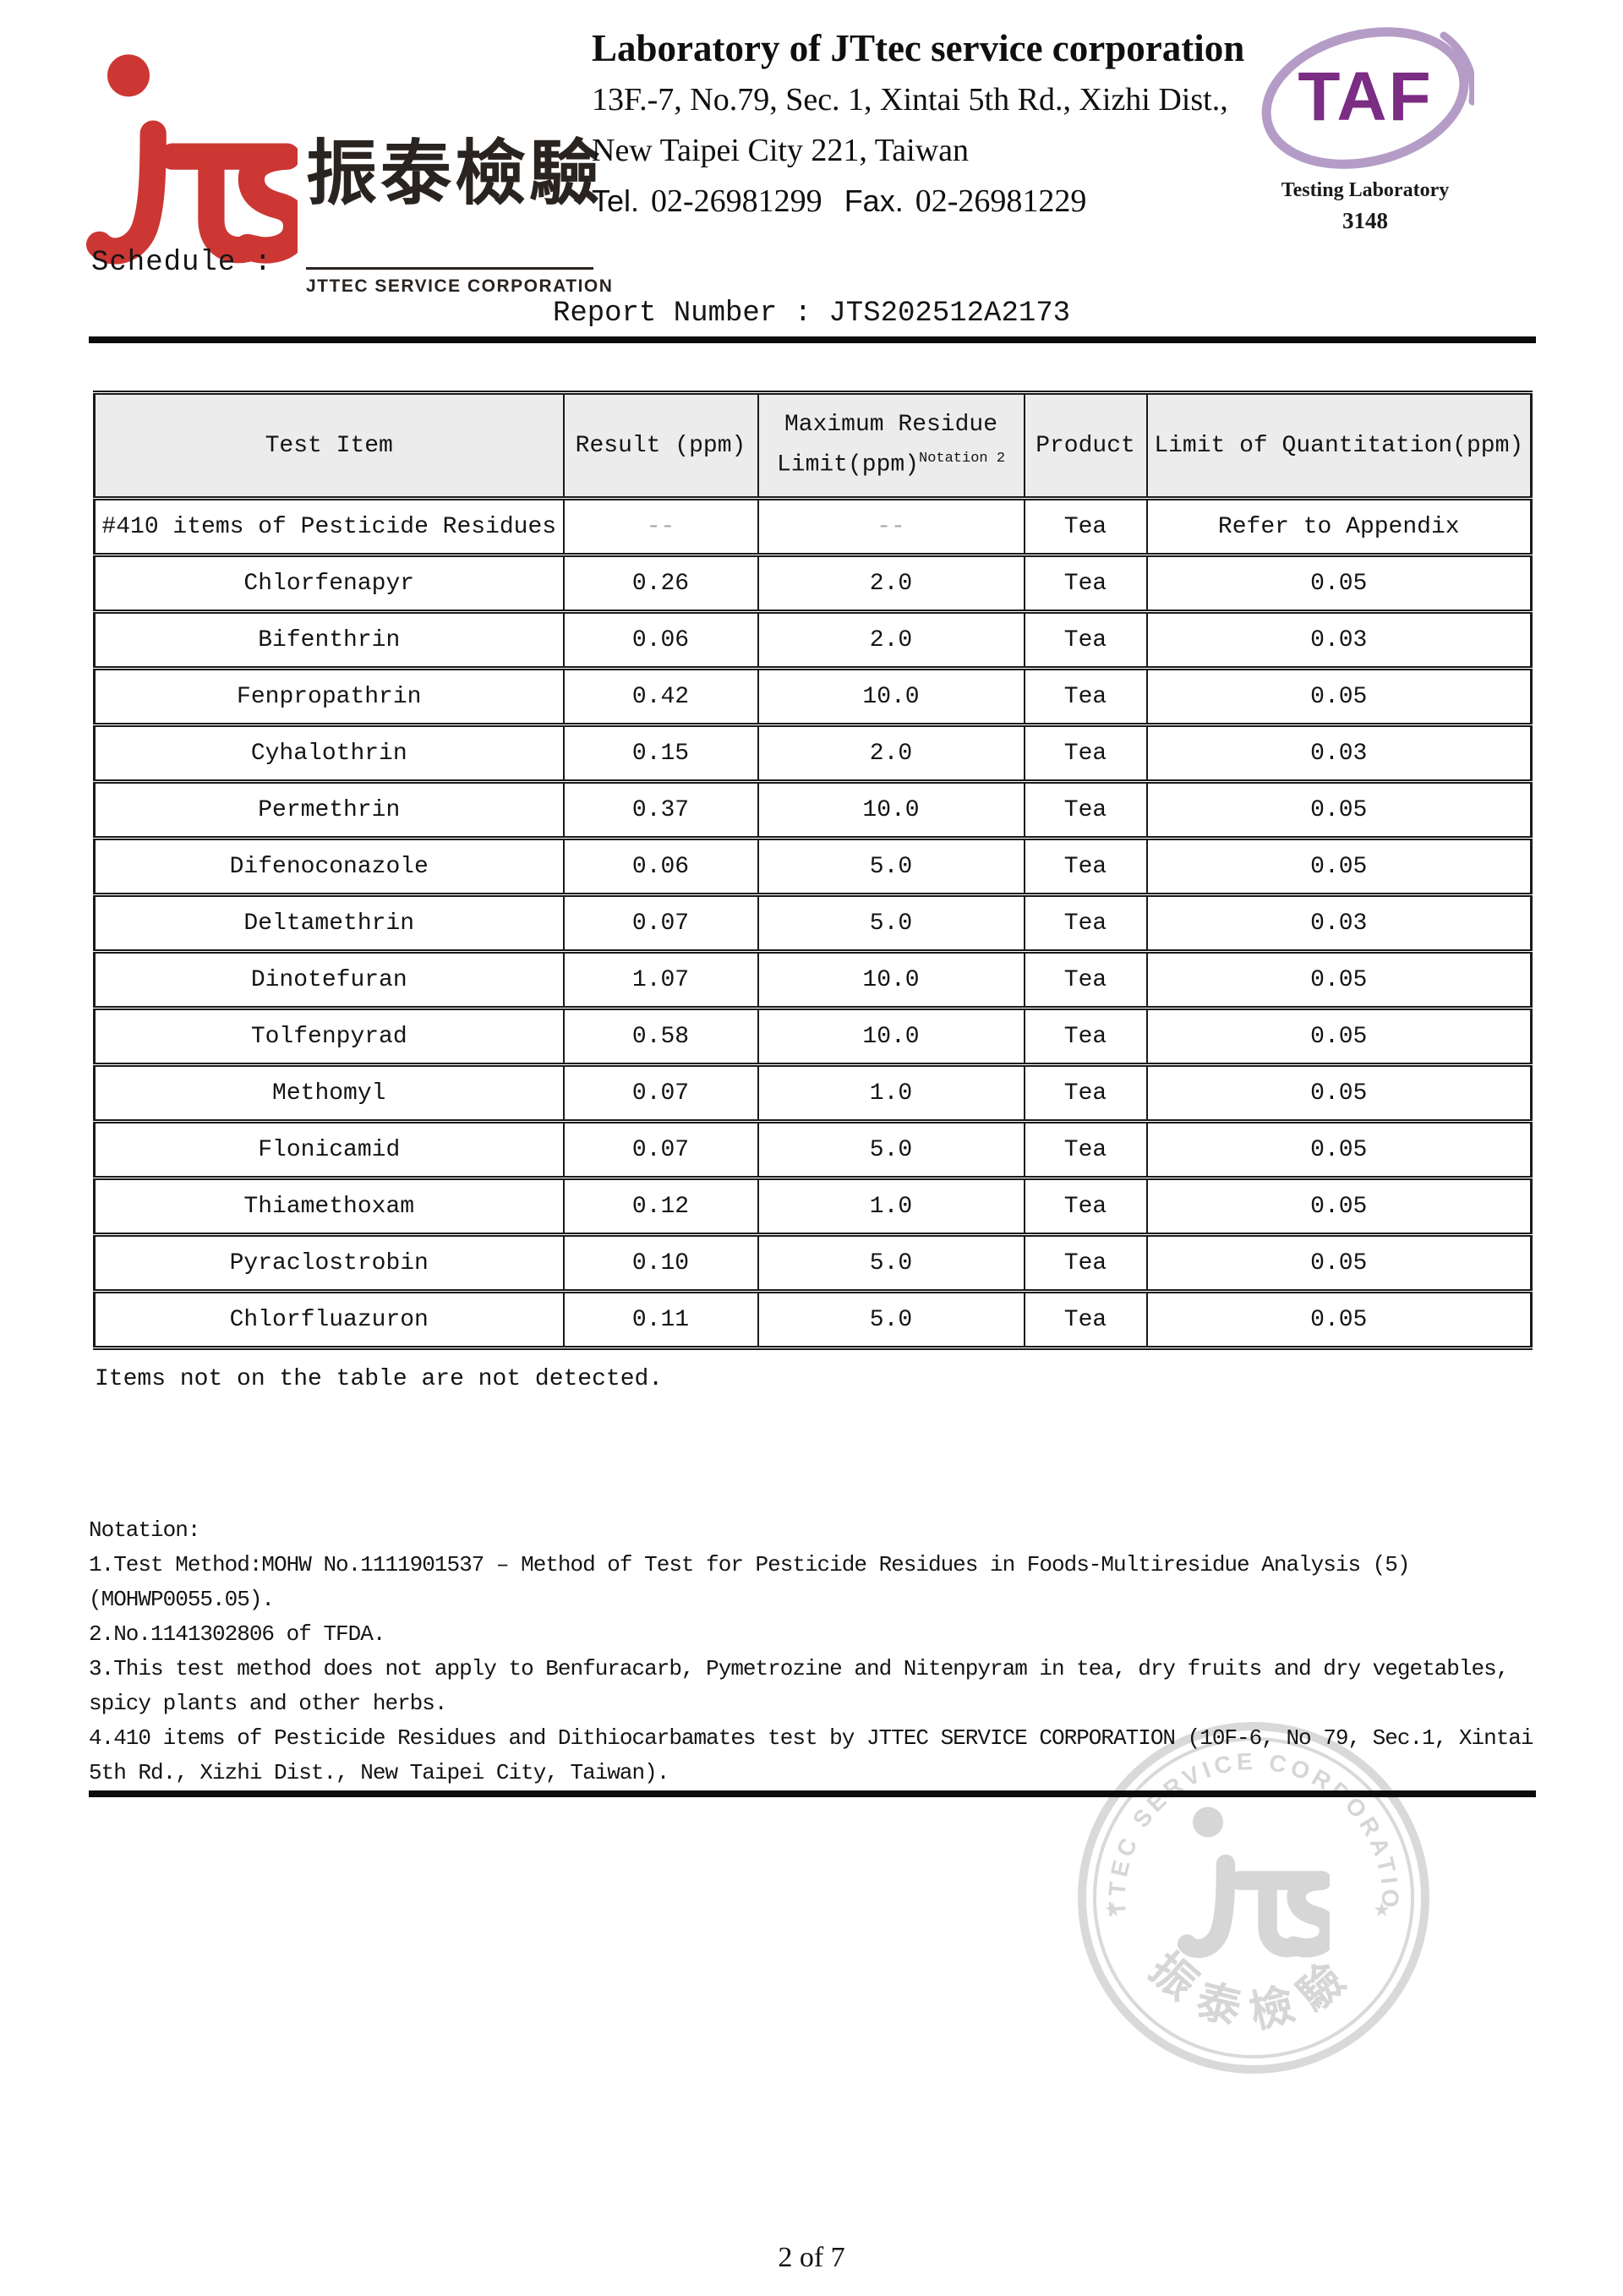 The height and width of the screenshot is (2296, 1623). Describe the element at coordinates (661, 1319) in the screenshot. I see `table-cell: 0.11` at that location.